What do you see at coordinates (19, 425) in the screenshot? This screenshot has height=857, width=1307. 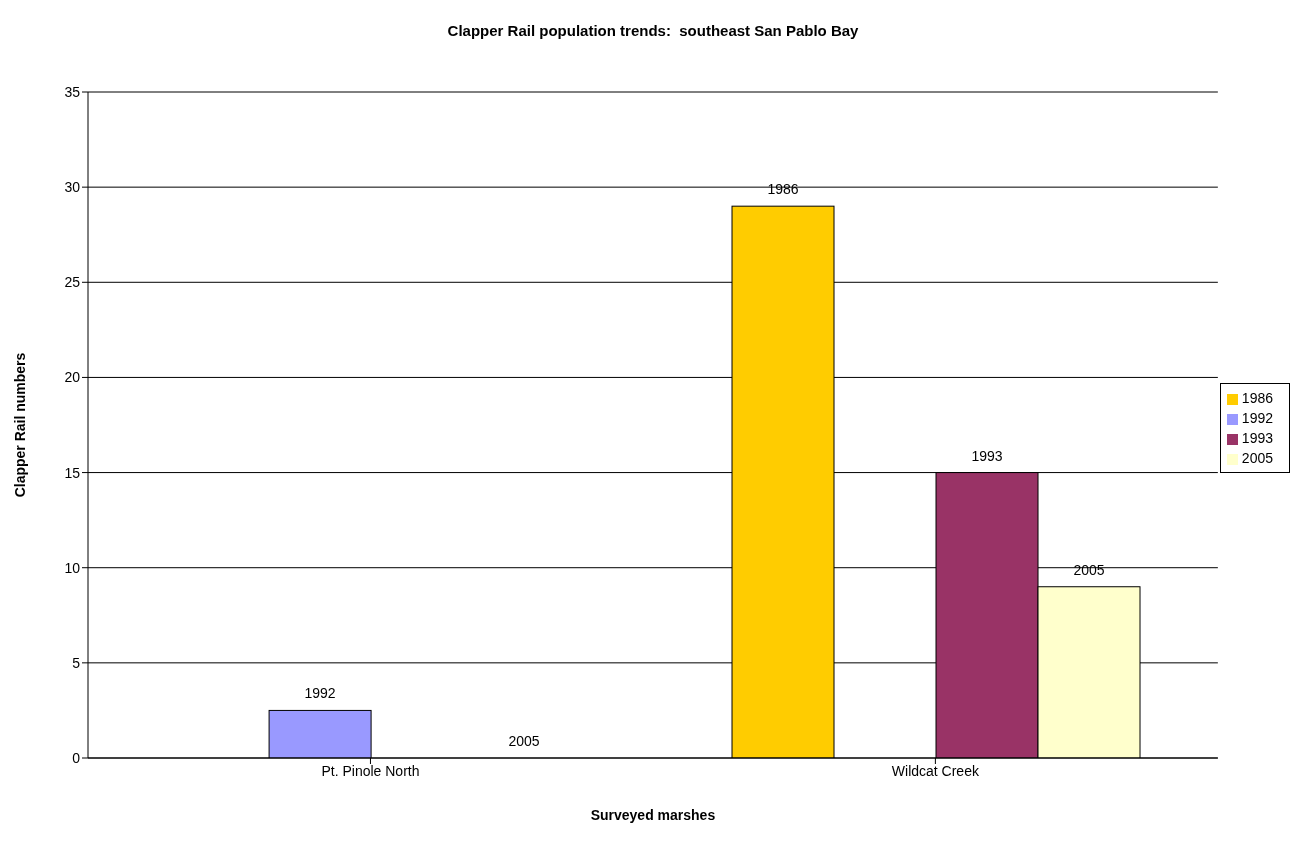 I see `y-axis-title: Clapper Rail numbers` at bounding box center [19, 425].